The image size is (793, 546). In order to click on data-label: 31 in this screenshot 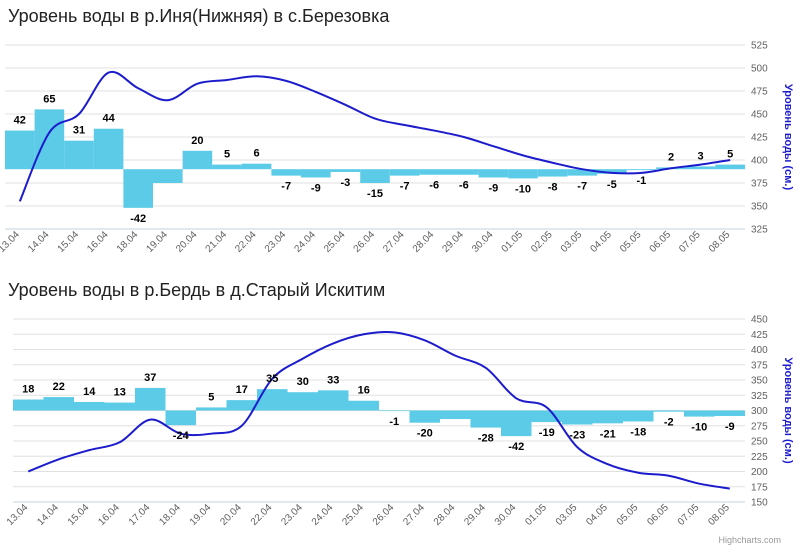, I will do `click(79, 131)`.